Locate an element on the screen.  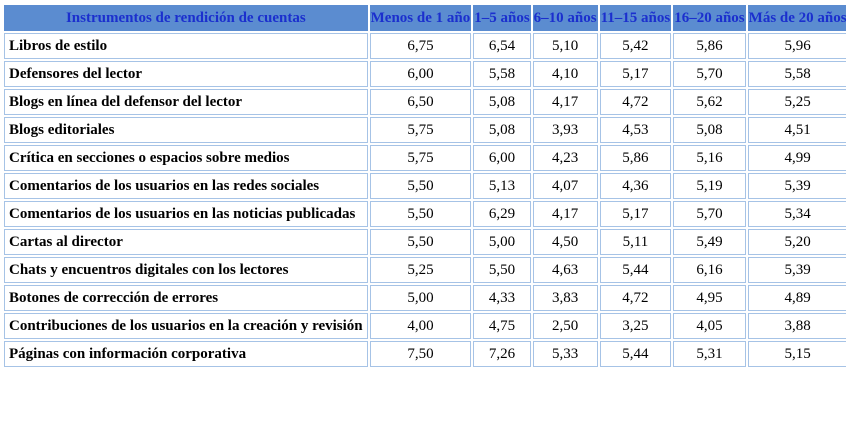
header-title-cell: Instrumentos de rendición de cuentas is located at coordinates (186, 18).